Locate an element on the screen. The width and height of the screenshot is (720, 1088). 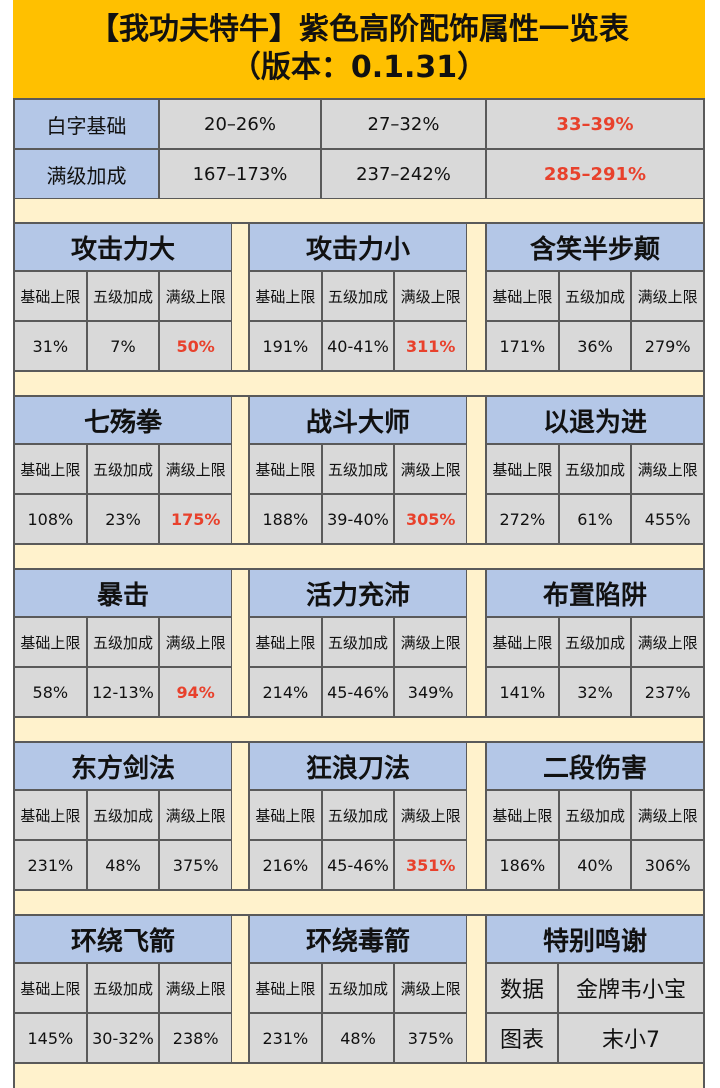
skill-value: 214% is located at coordinates (285, 692).